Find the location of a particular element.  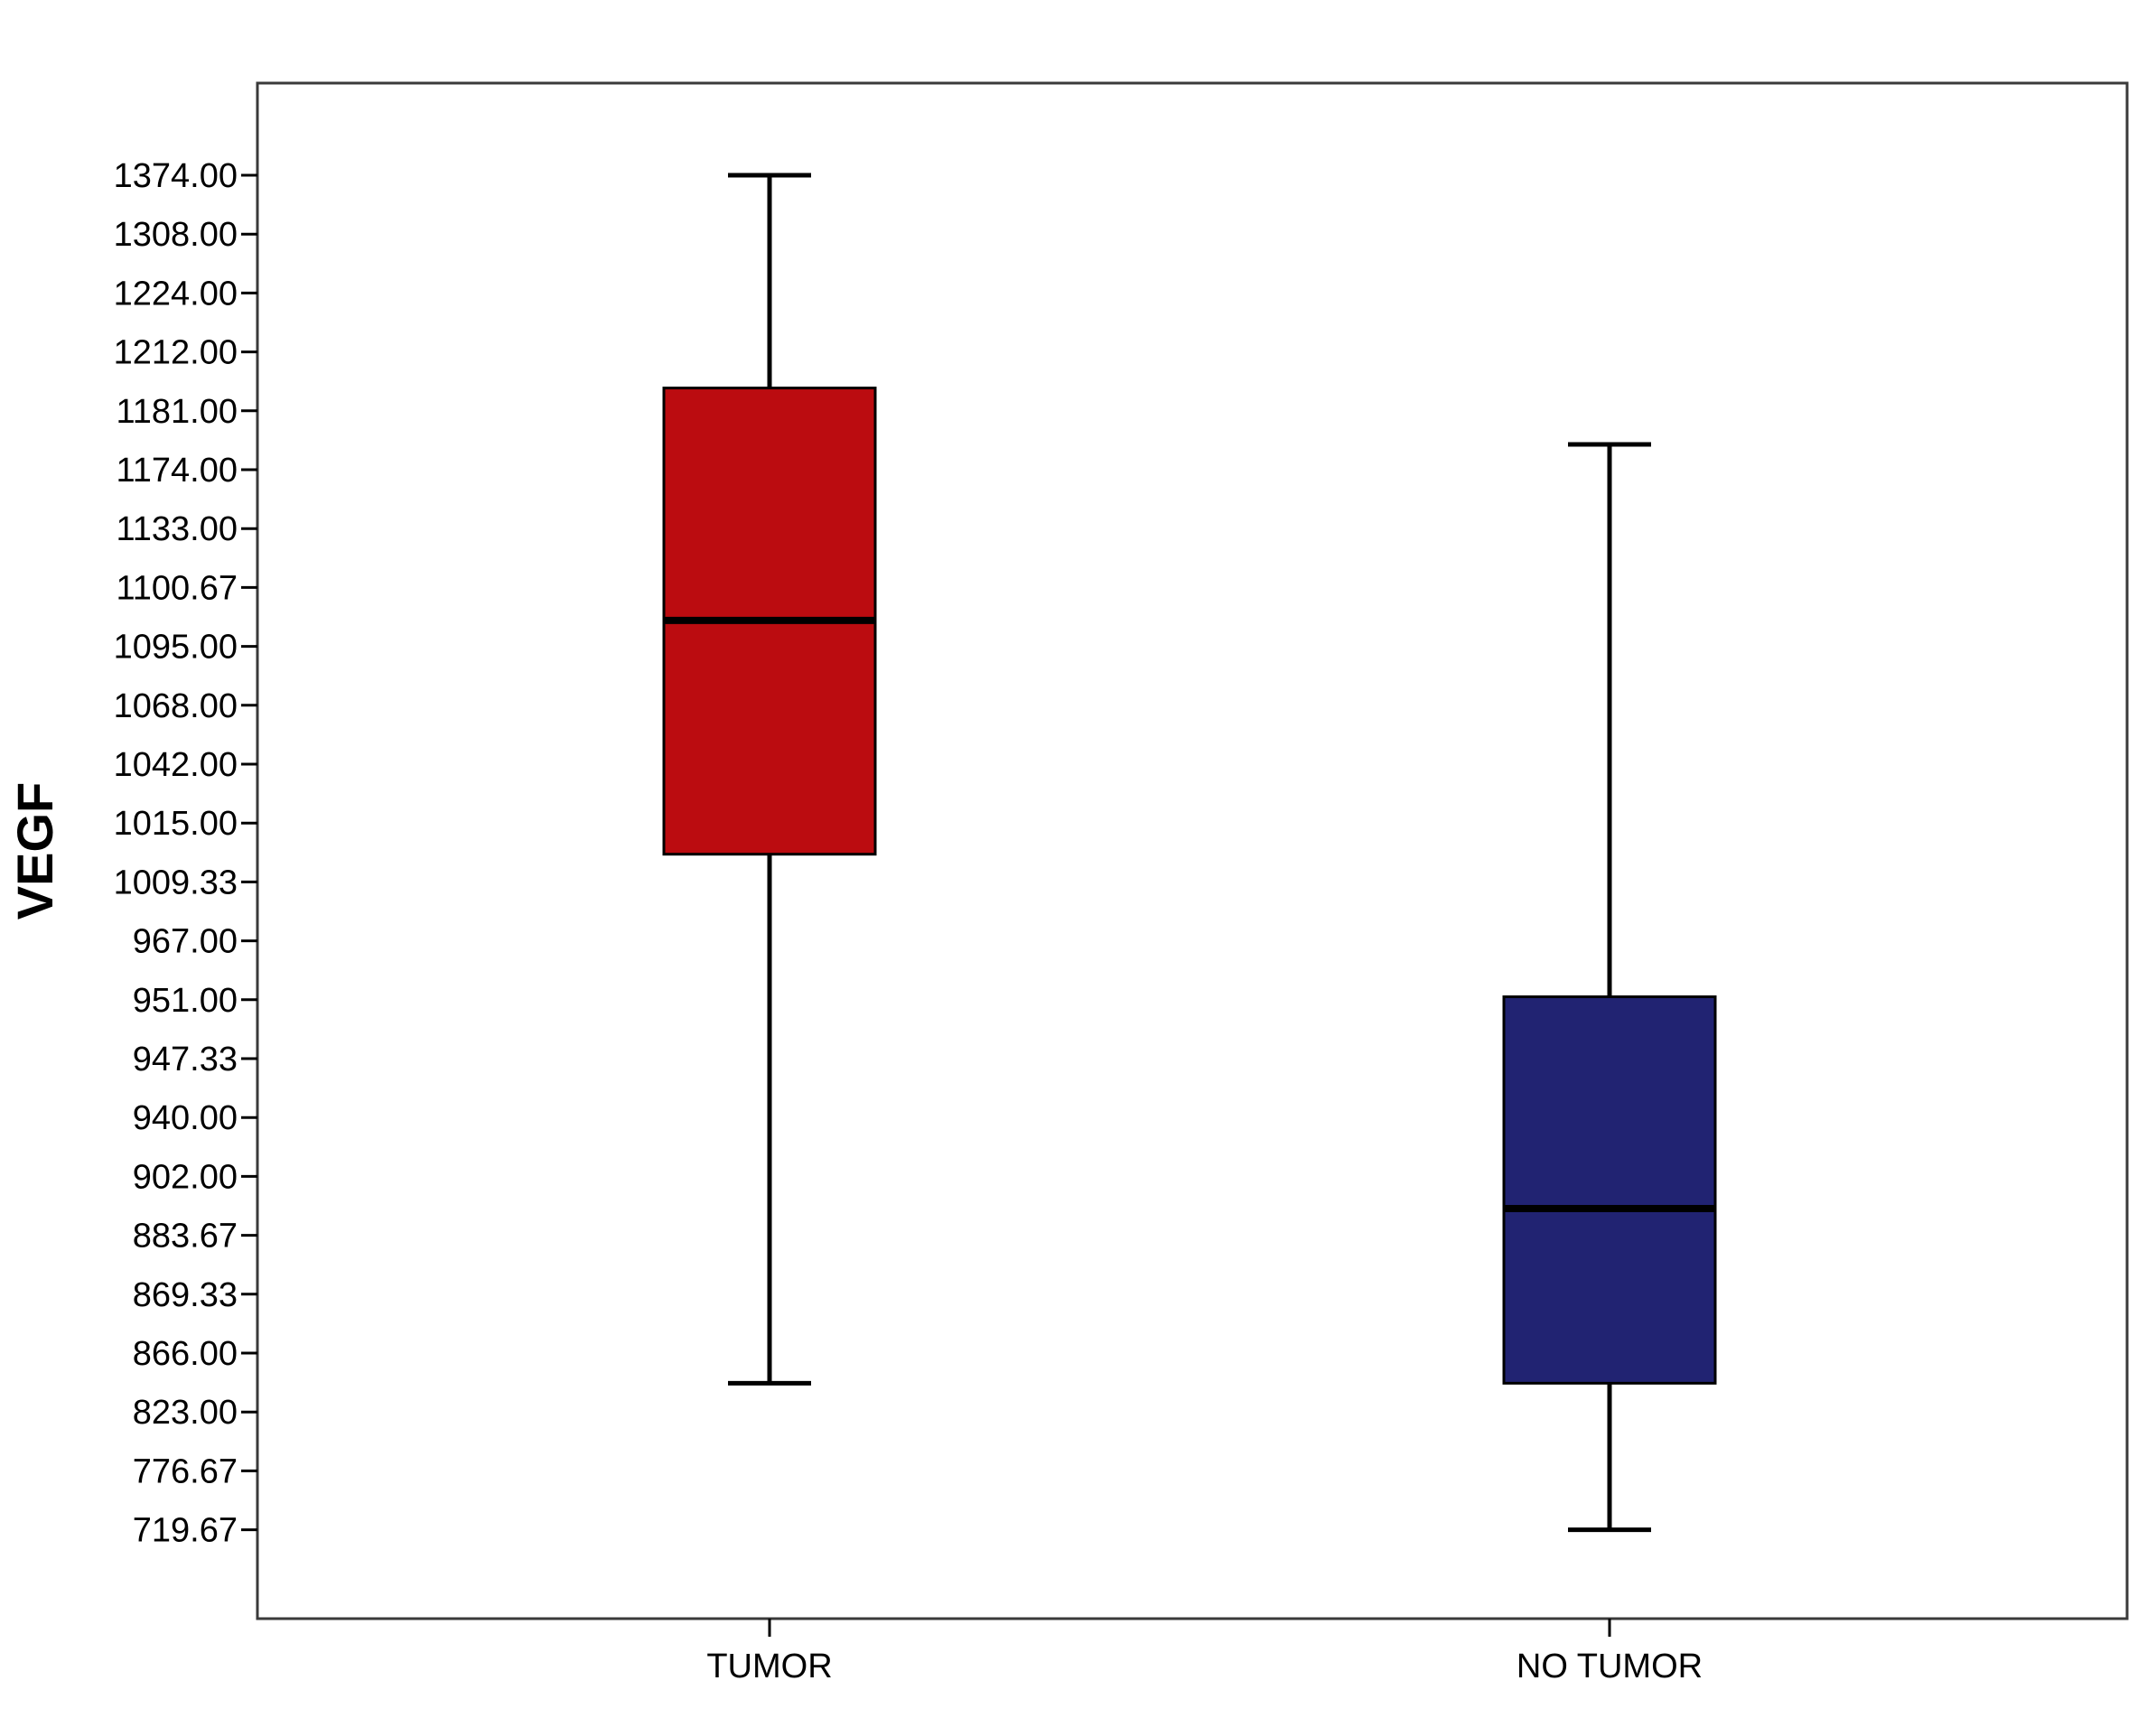

y-tick-label: 1042.00 is located at coordinates (176, 765).